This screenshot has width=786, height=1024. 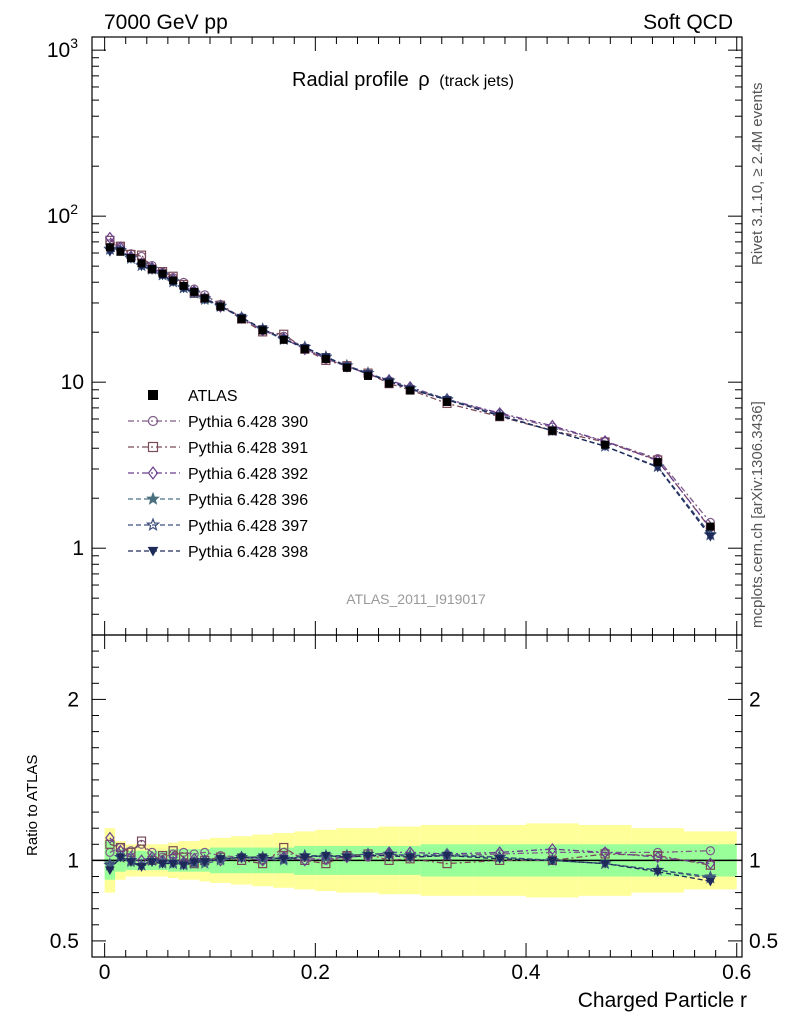 I want to click on ratio-y-tick-label-left: 0.5, so click(x=64, y=941).